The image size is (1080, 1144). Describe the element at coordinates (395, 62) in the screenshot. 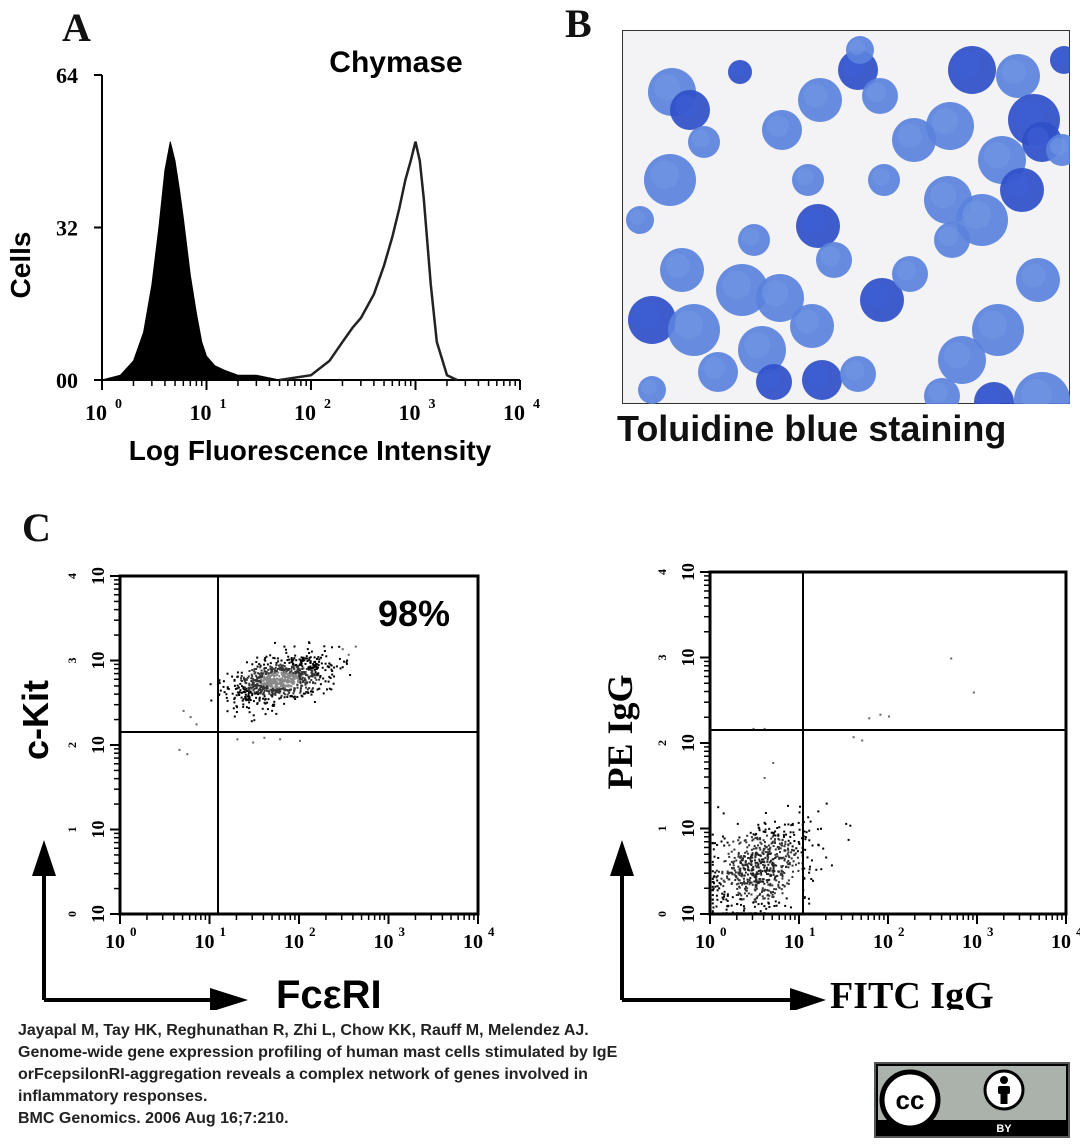

I see `panel-a-title: Chymase` at that location.